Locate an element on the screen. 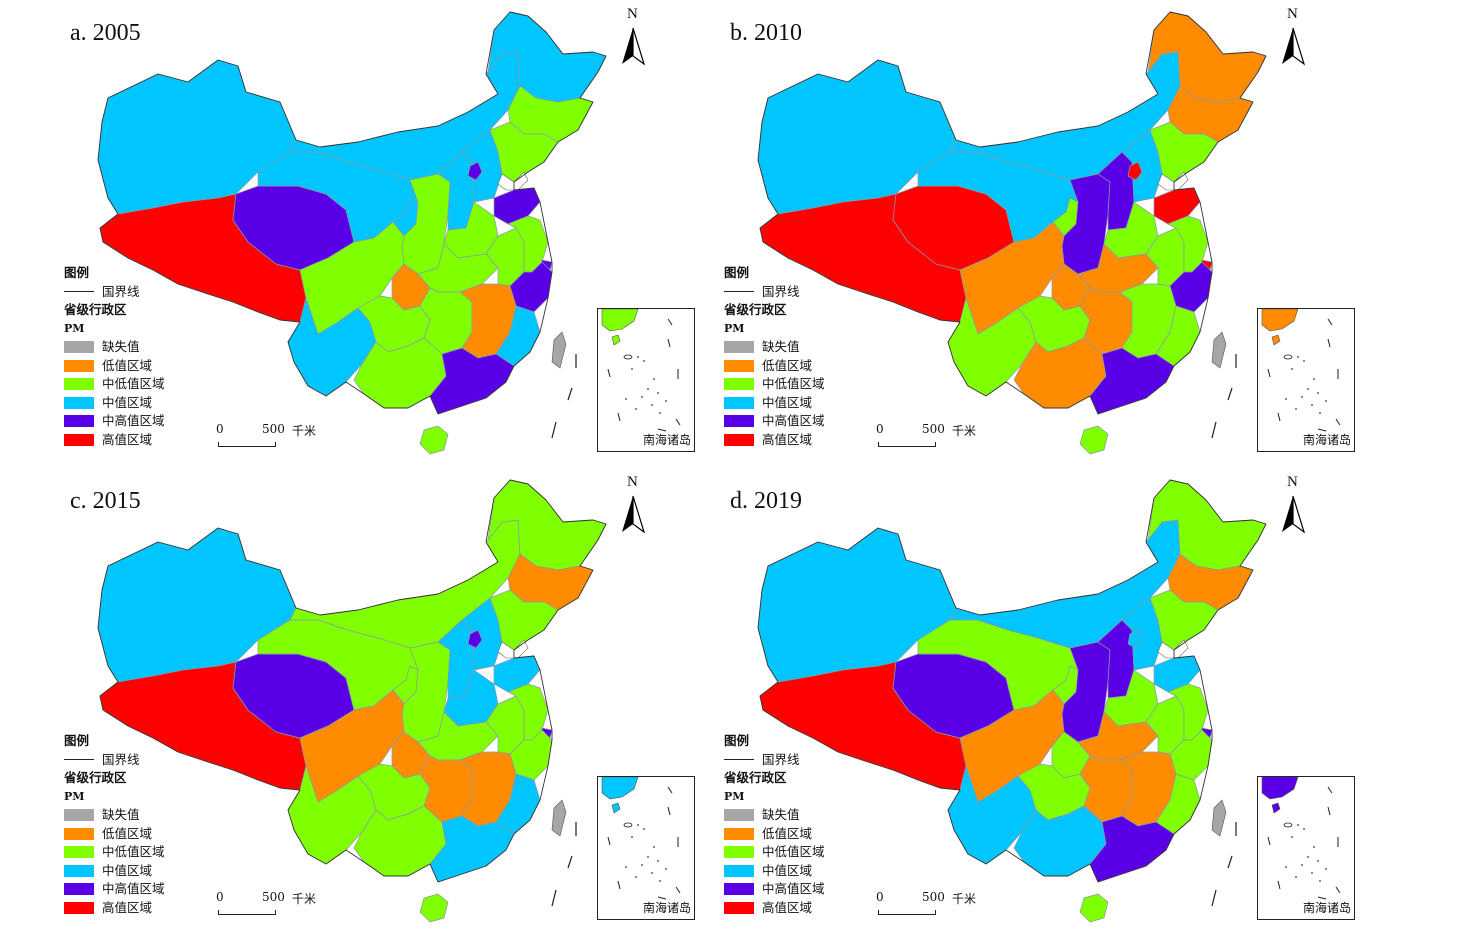 The width and height of the screenshot is (1466, 949). panel-title: d. 2019 is located at coordinates (766, 501).